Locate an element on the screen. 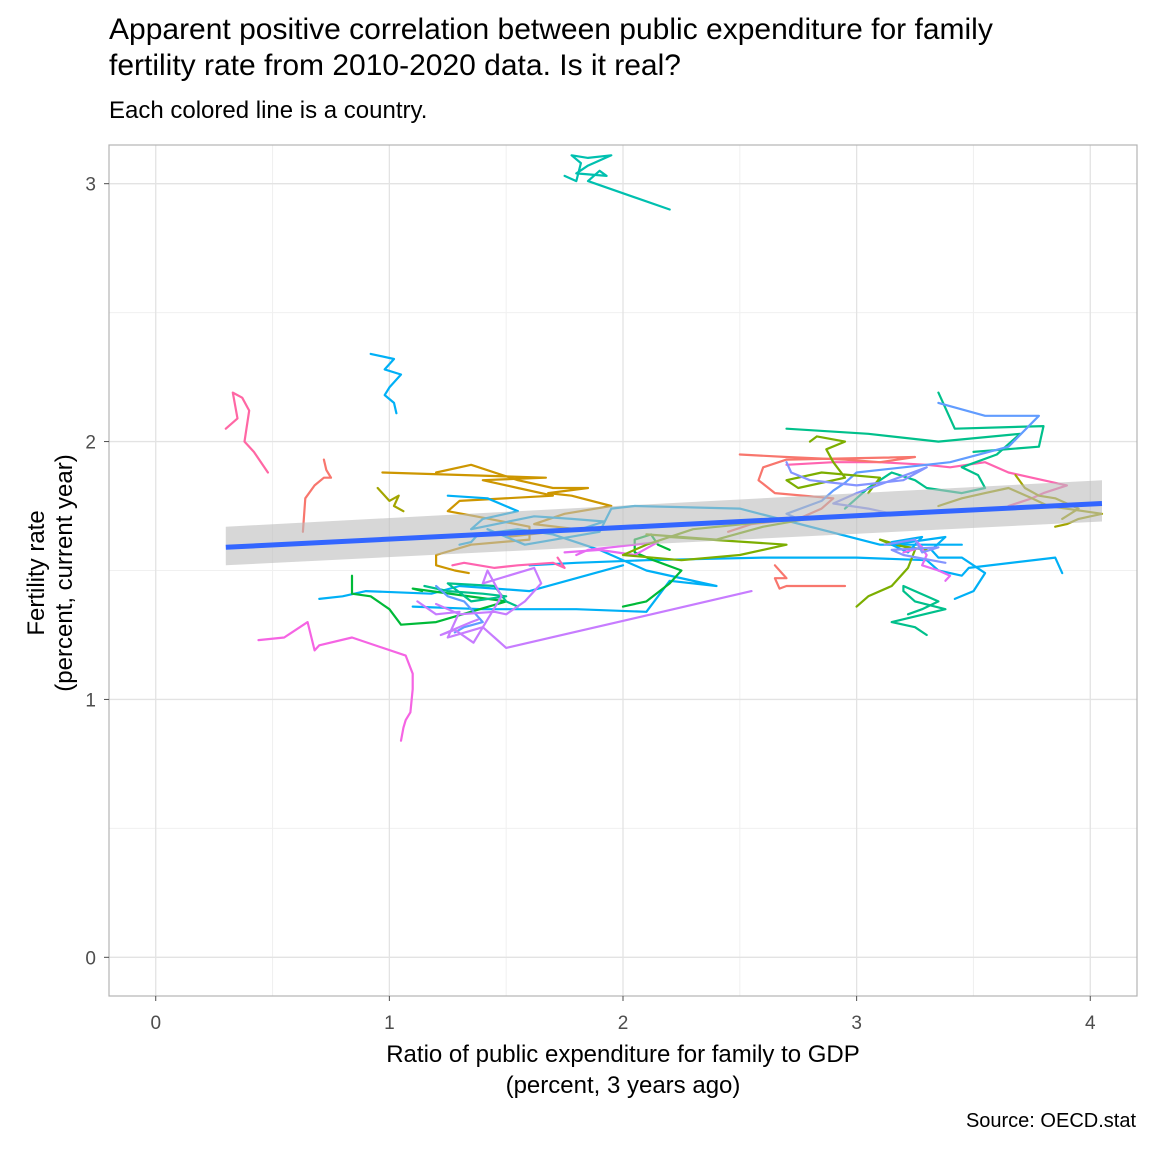 The height and width of the screenshot is (1152, 1152). source-caption: Source: OECD.stat is located at coordinates (1050, 1121).